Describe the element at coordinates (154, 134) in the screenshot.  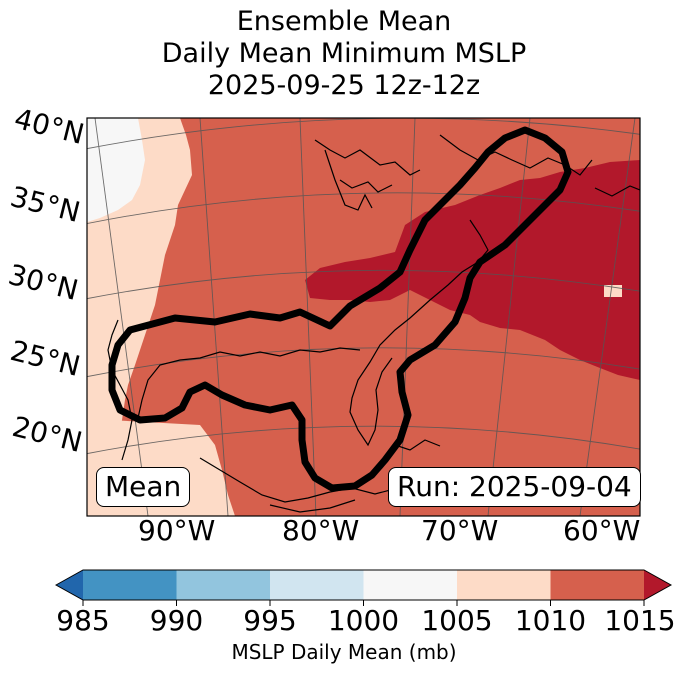
I see `field-1005-1010-ne` at that location.